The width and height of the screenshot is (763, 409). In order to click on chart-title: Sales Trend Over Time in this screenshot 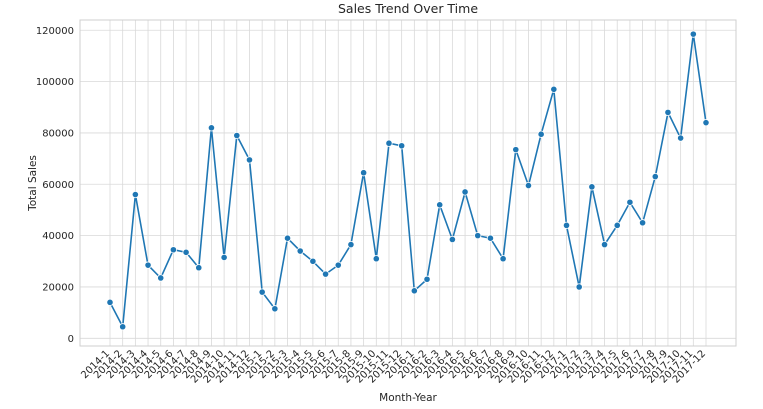, I will do `click(408, 8)`.